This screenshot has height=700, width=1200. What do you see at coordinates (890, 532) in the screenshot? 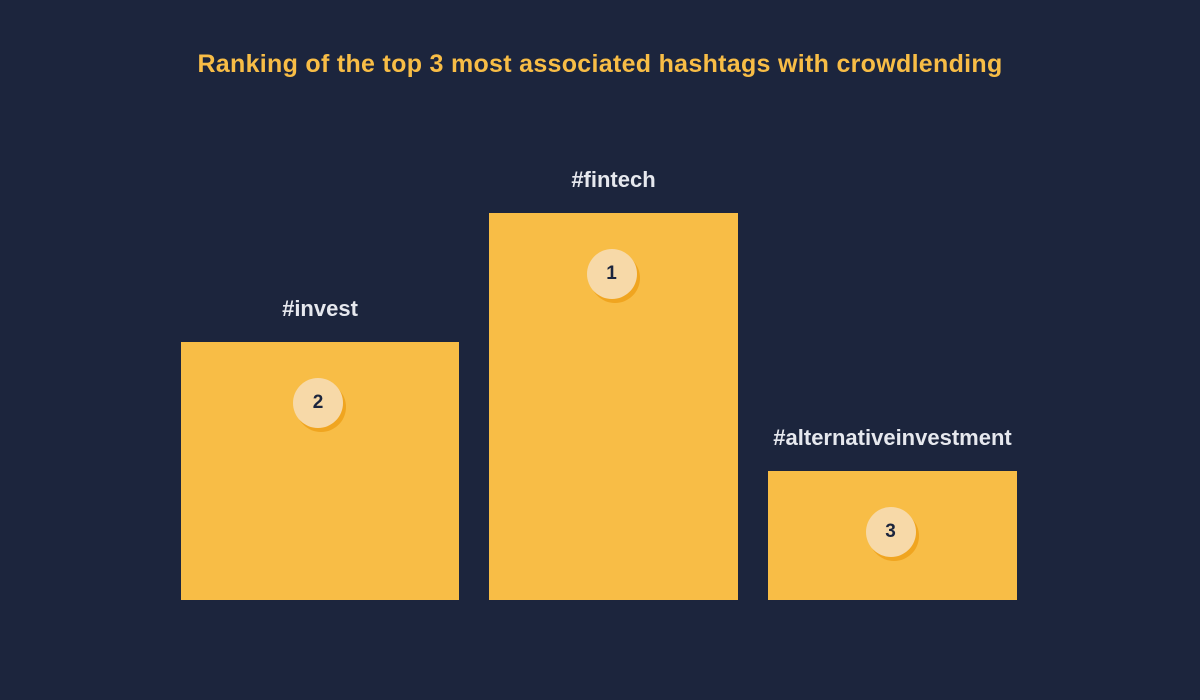
I see `rank-badge: 3` at bounding box center [890, 532].